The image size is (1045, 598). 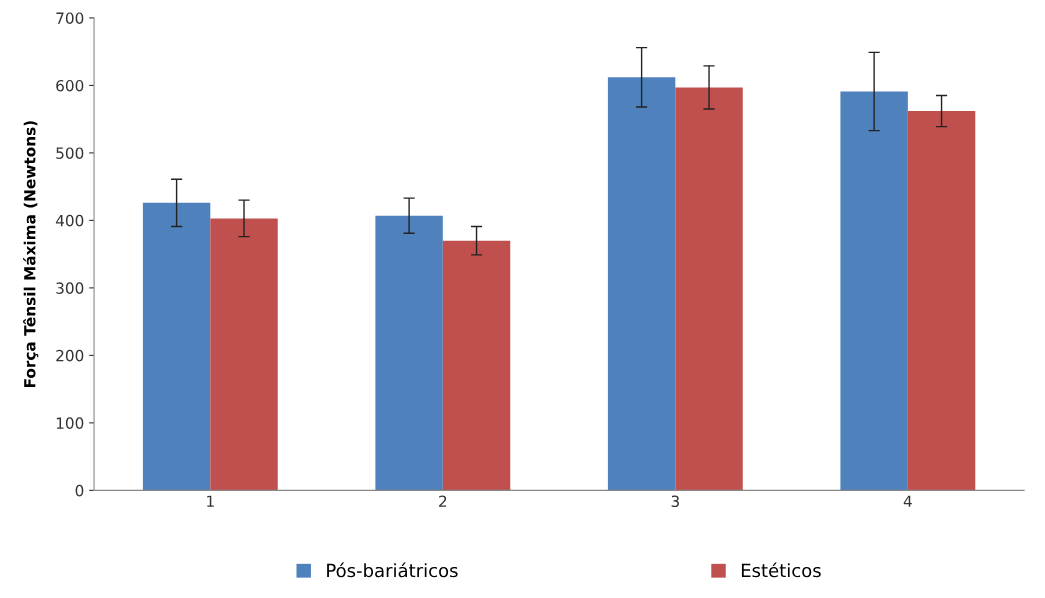 What do you see at coordinates (70, 153) in the screenshot?
I see `y-tick-label: 500` at bounding box center [70, 153].